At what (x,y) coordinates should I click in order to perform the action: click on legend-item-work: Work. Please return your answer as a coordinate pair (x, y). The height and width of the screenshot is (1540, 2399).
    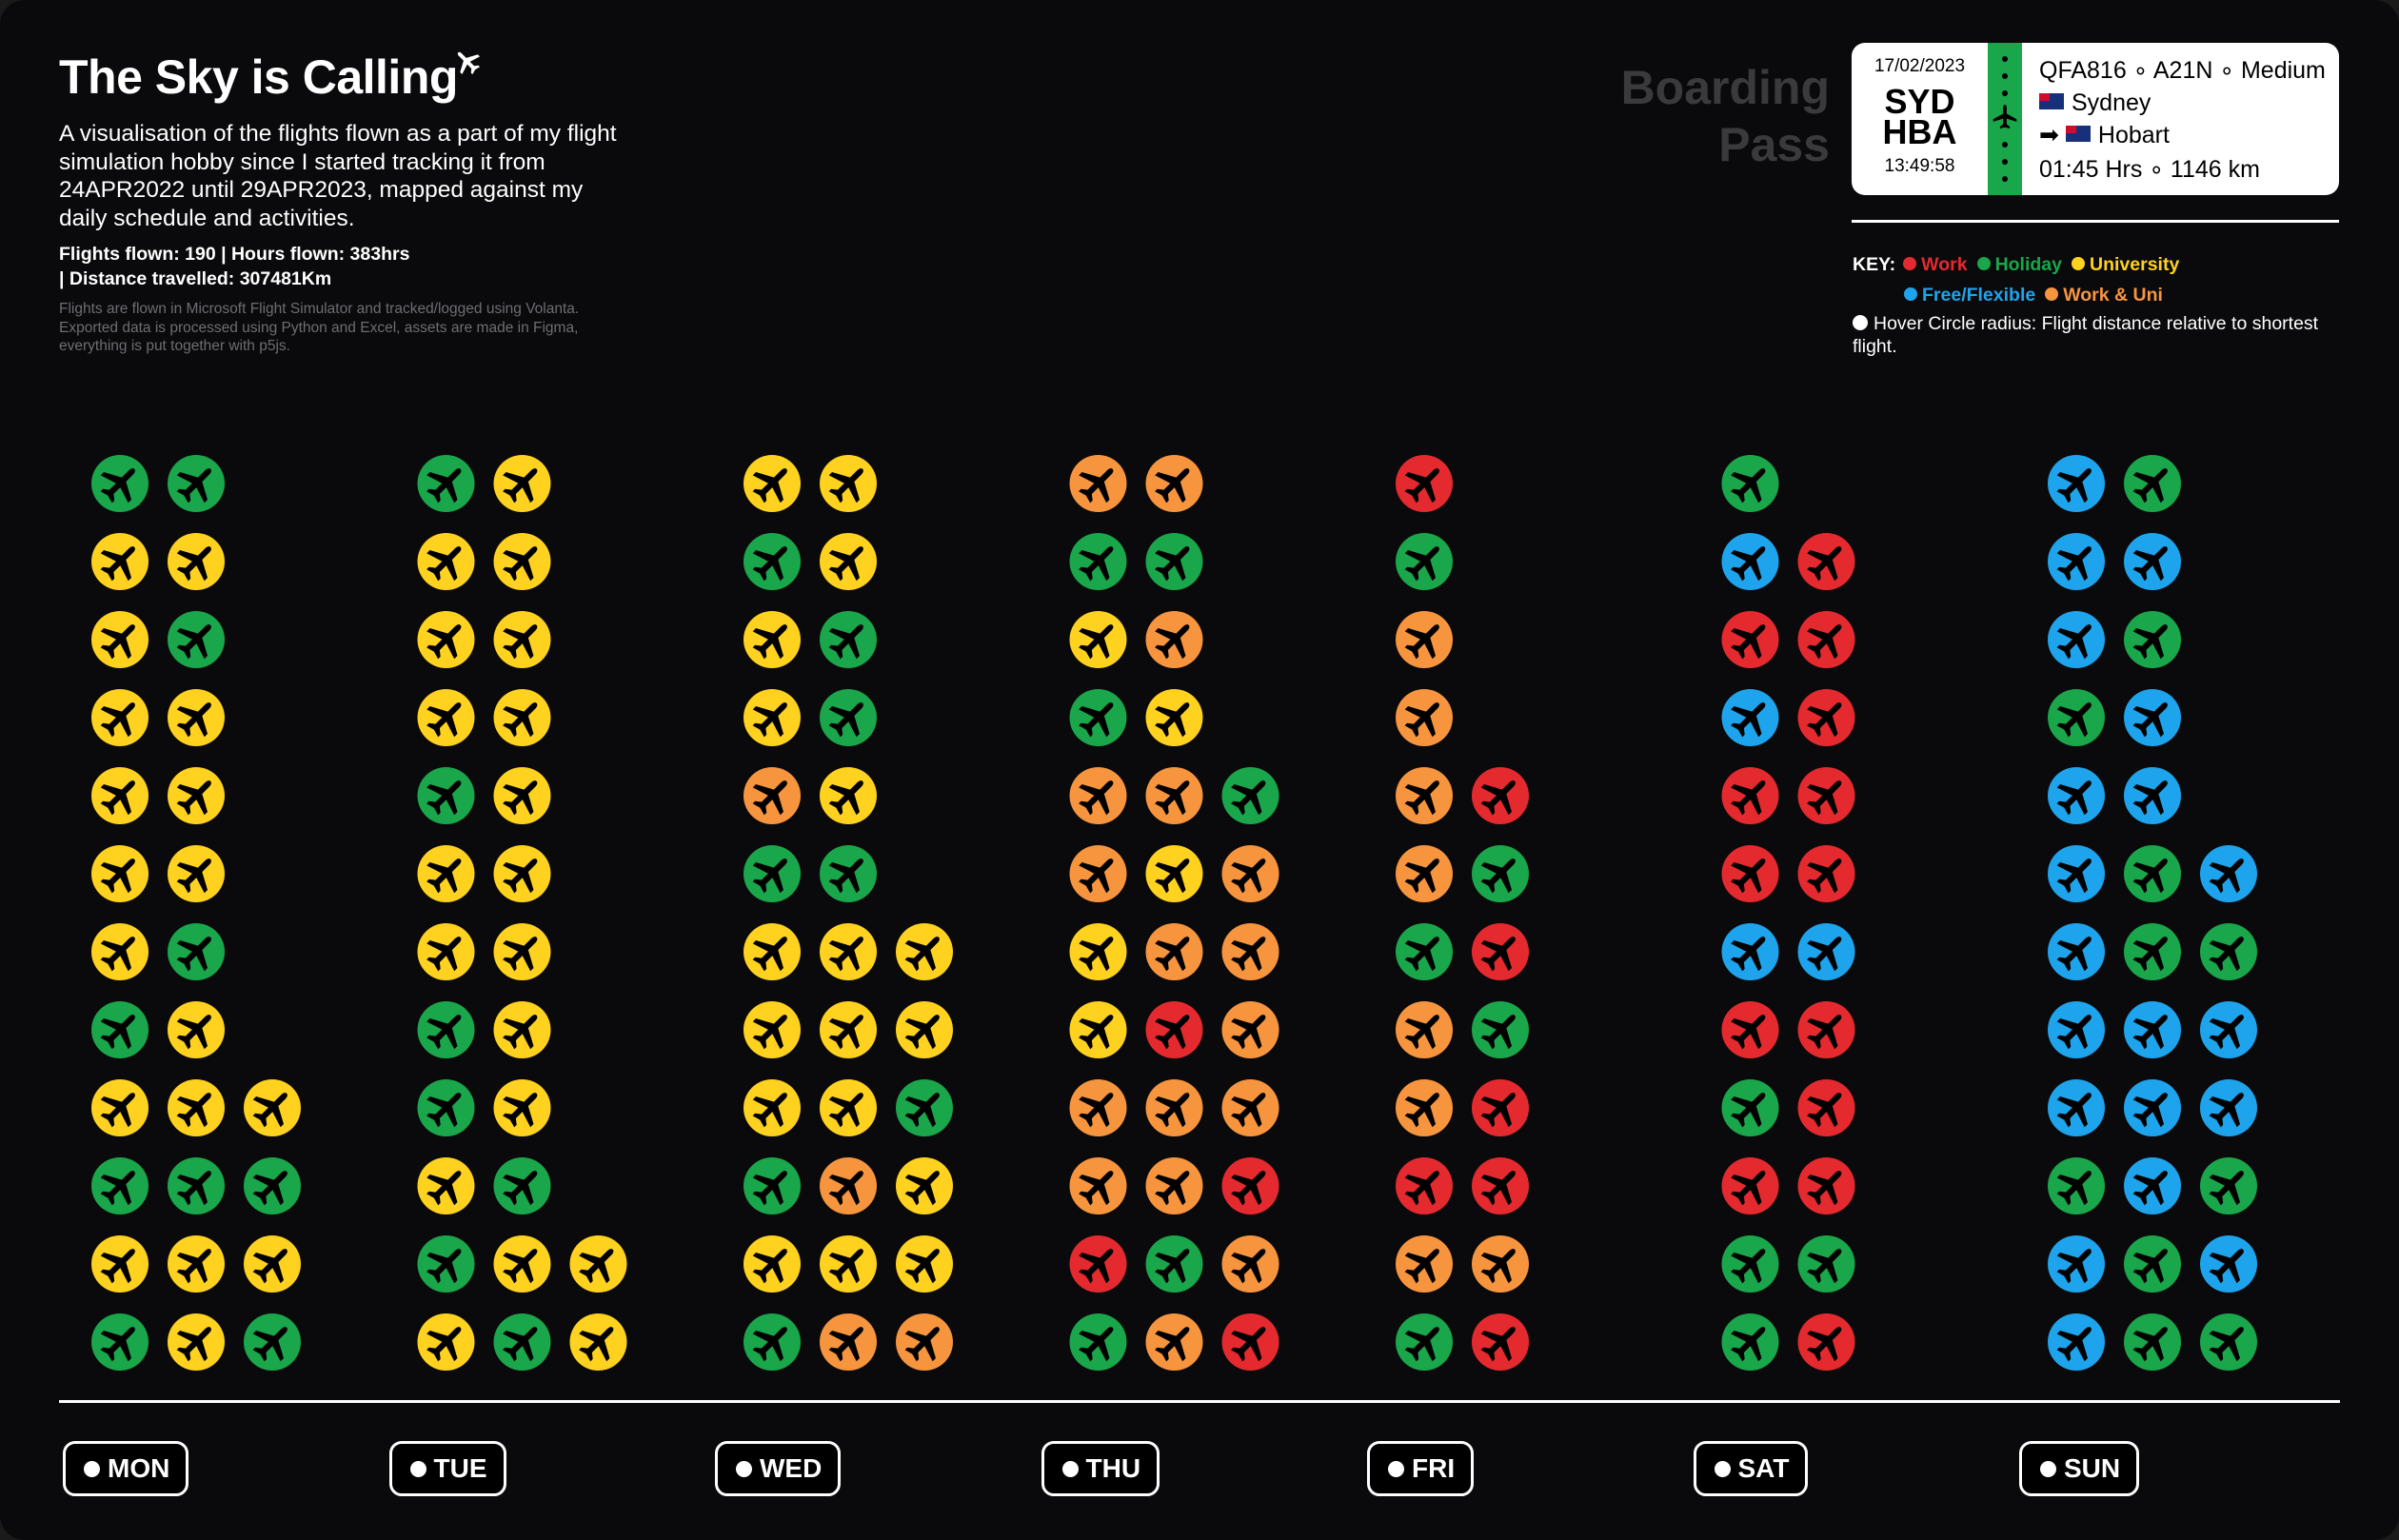
    Looking at the image, I should click on (1935, 264).